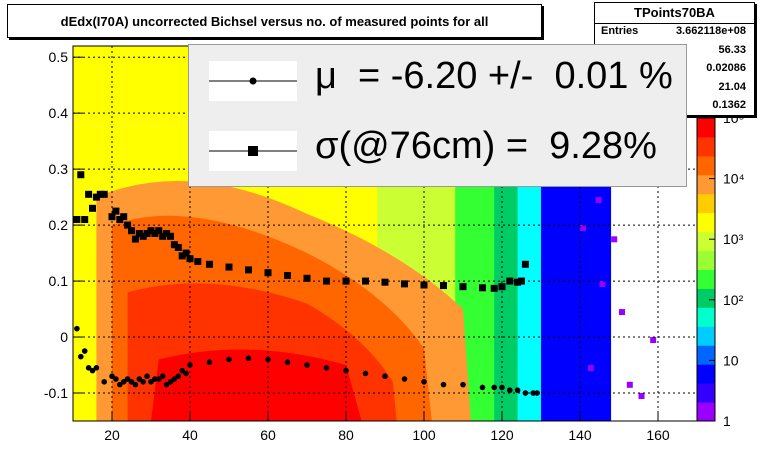  I want to click on y-tick-label: 0.4, so click(59, 113).